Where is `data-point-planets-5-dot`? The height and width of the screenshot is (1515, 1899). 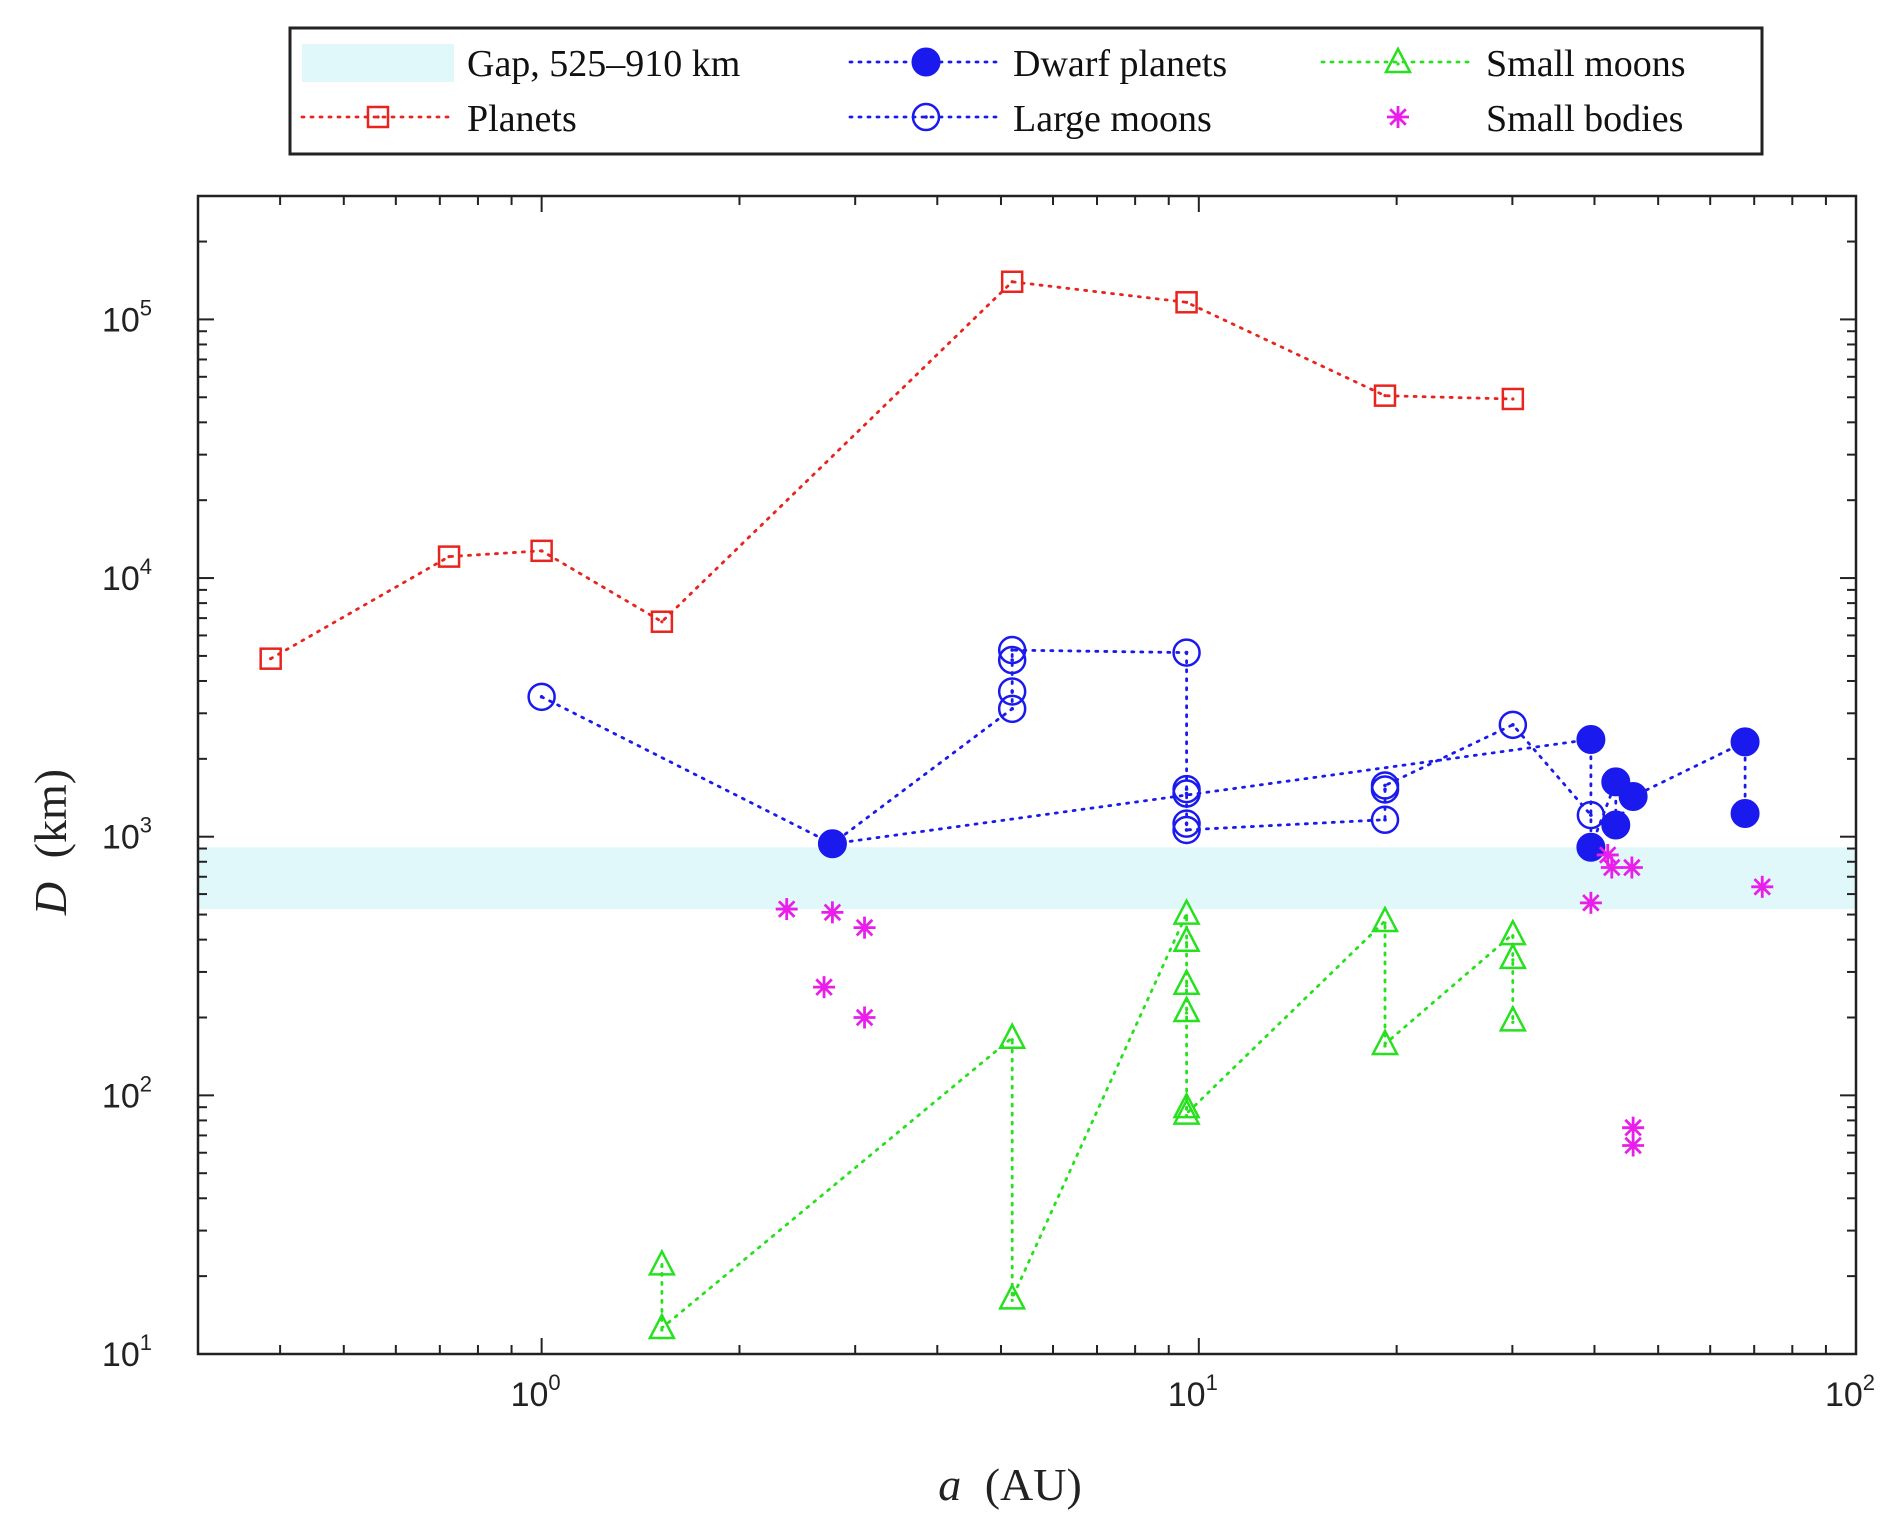
data-point-planets-5-dot is located at coordinates (1186, 302).